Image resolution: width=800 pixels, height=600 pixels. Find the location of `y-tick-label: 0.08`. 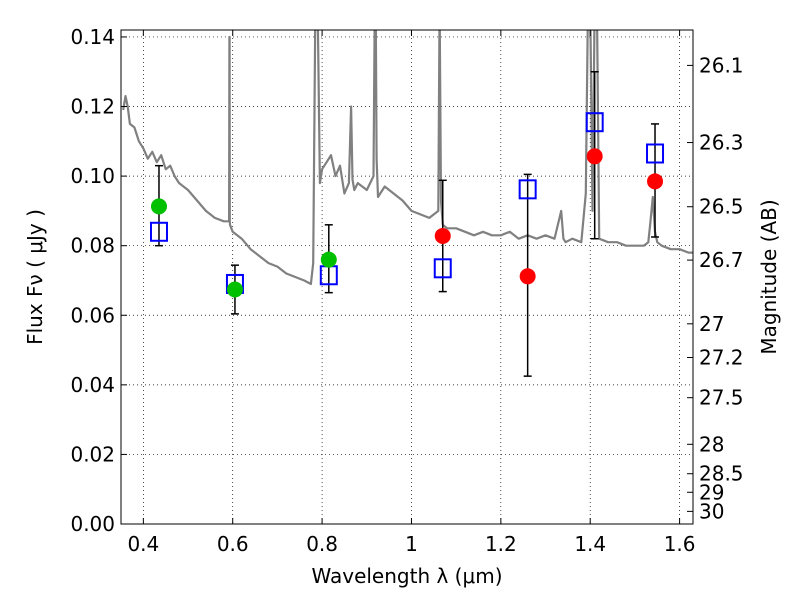

y-tick-label: 0.08 is located at coordinates (92, 246).